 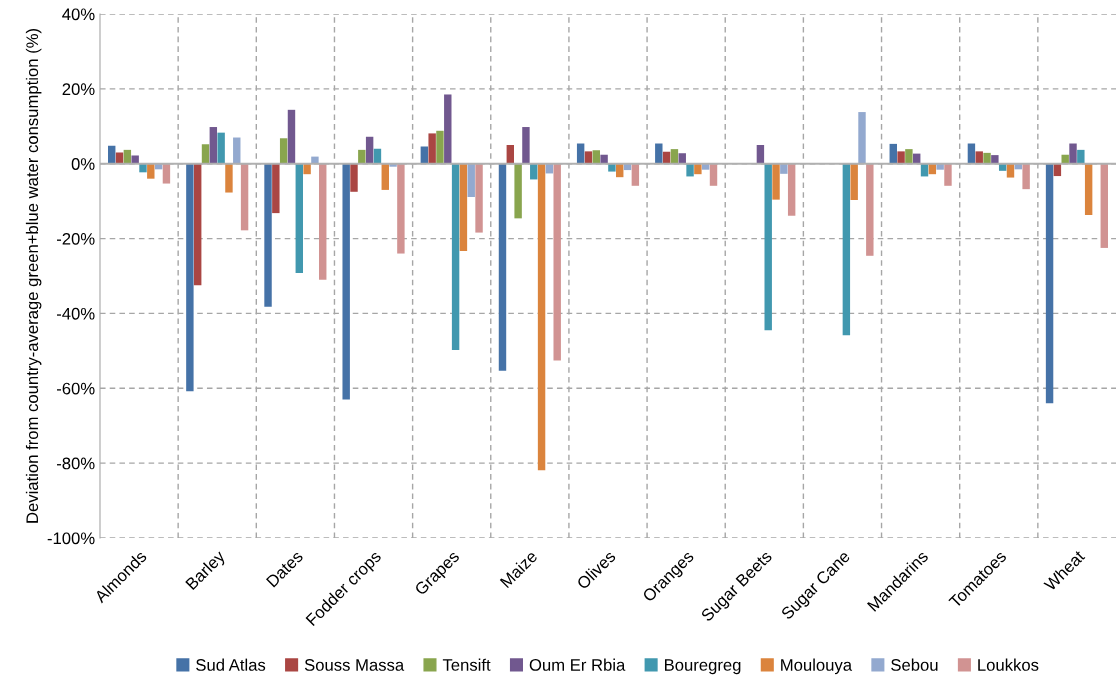 I want to click on y-axis-title: Deviation from country-average green+blue water consumption (%), so click(x=33, y=275).